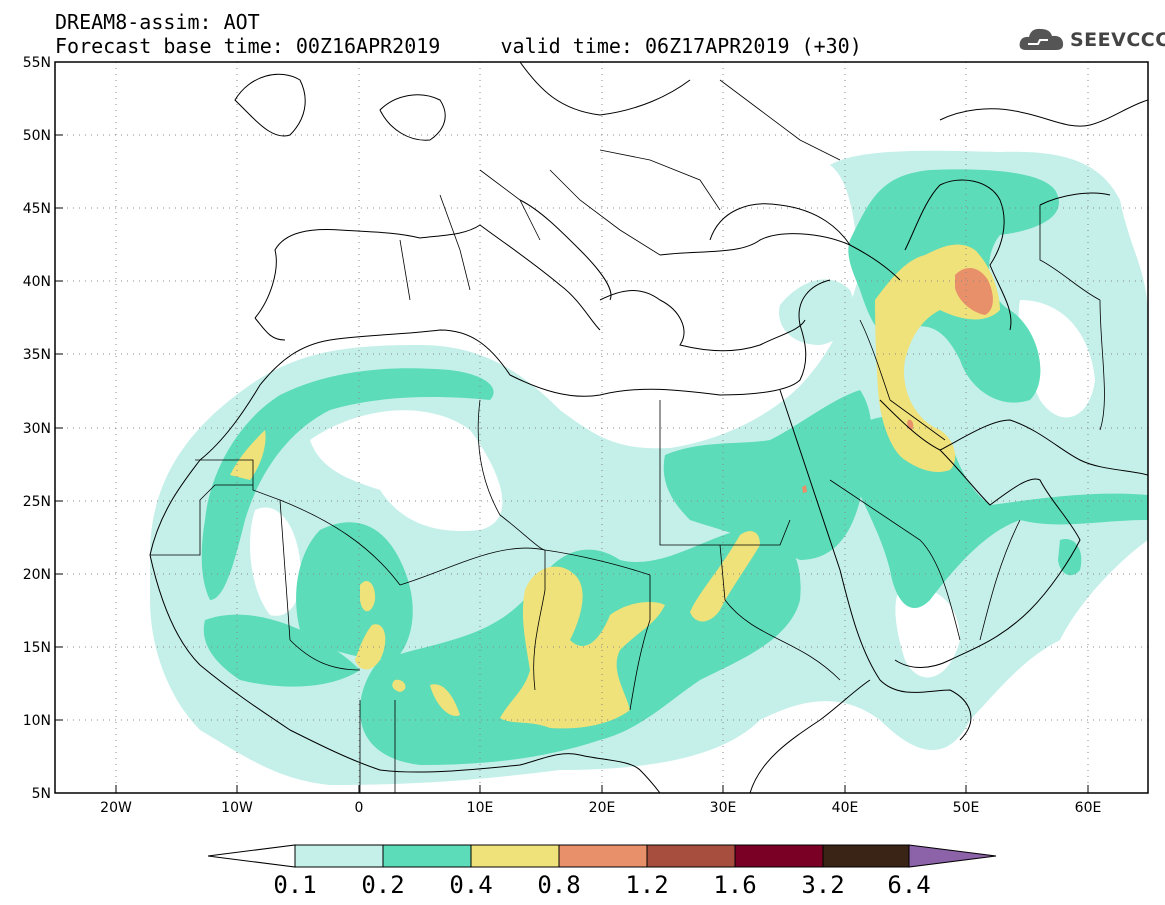  What do you see at coordinates (37, 355) in the screenshot?
I see `lat-label: 35N` at bounding box center [37, 355].